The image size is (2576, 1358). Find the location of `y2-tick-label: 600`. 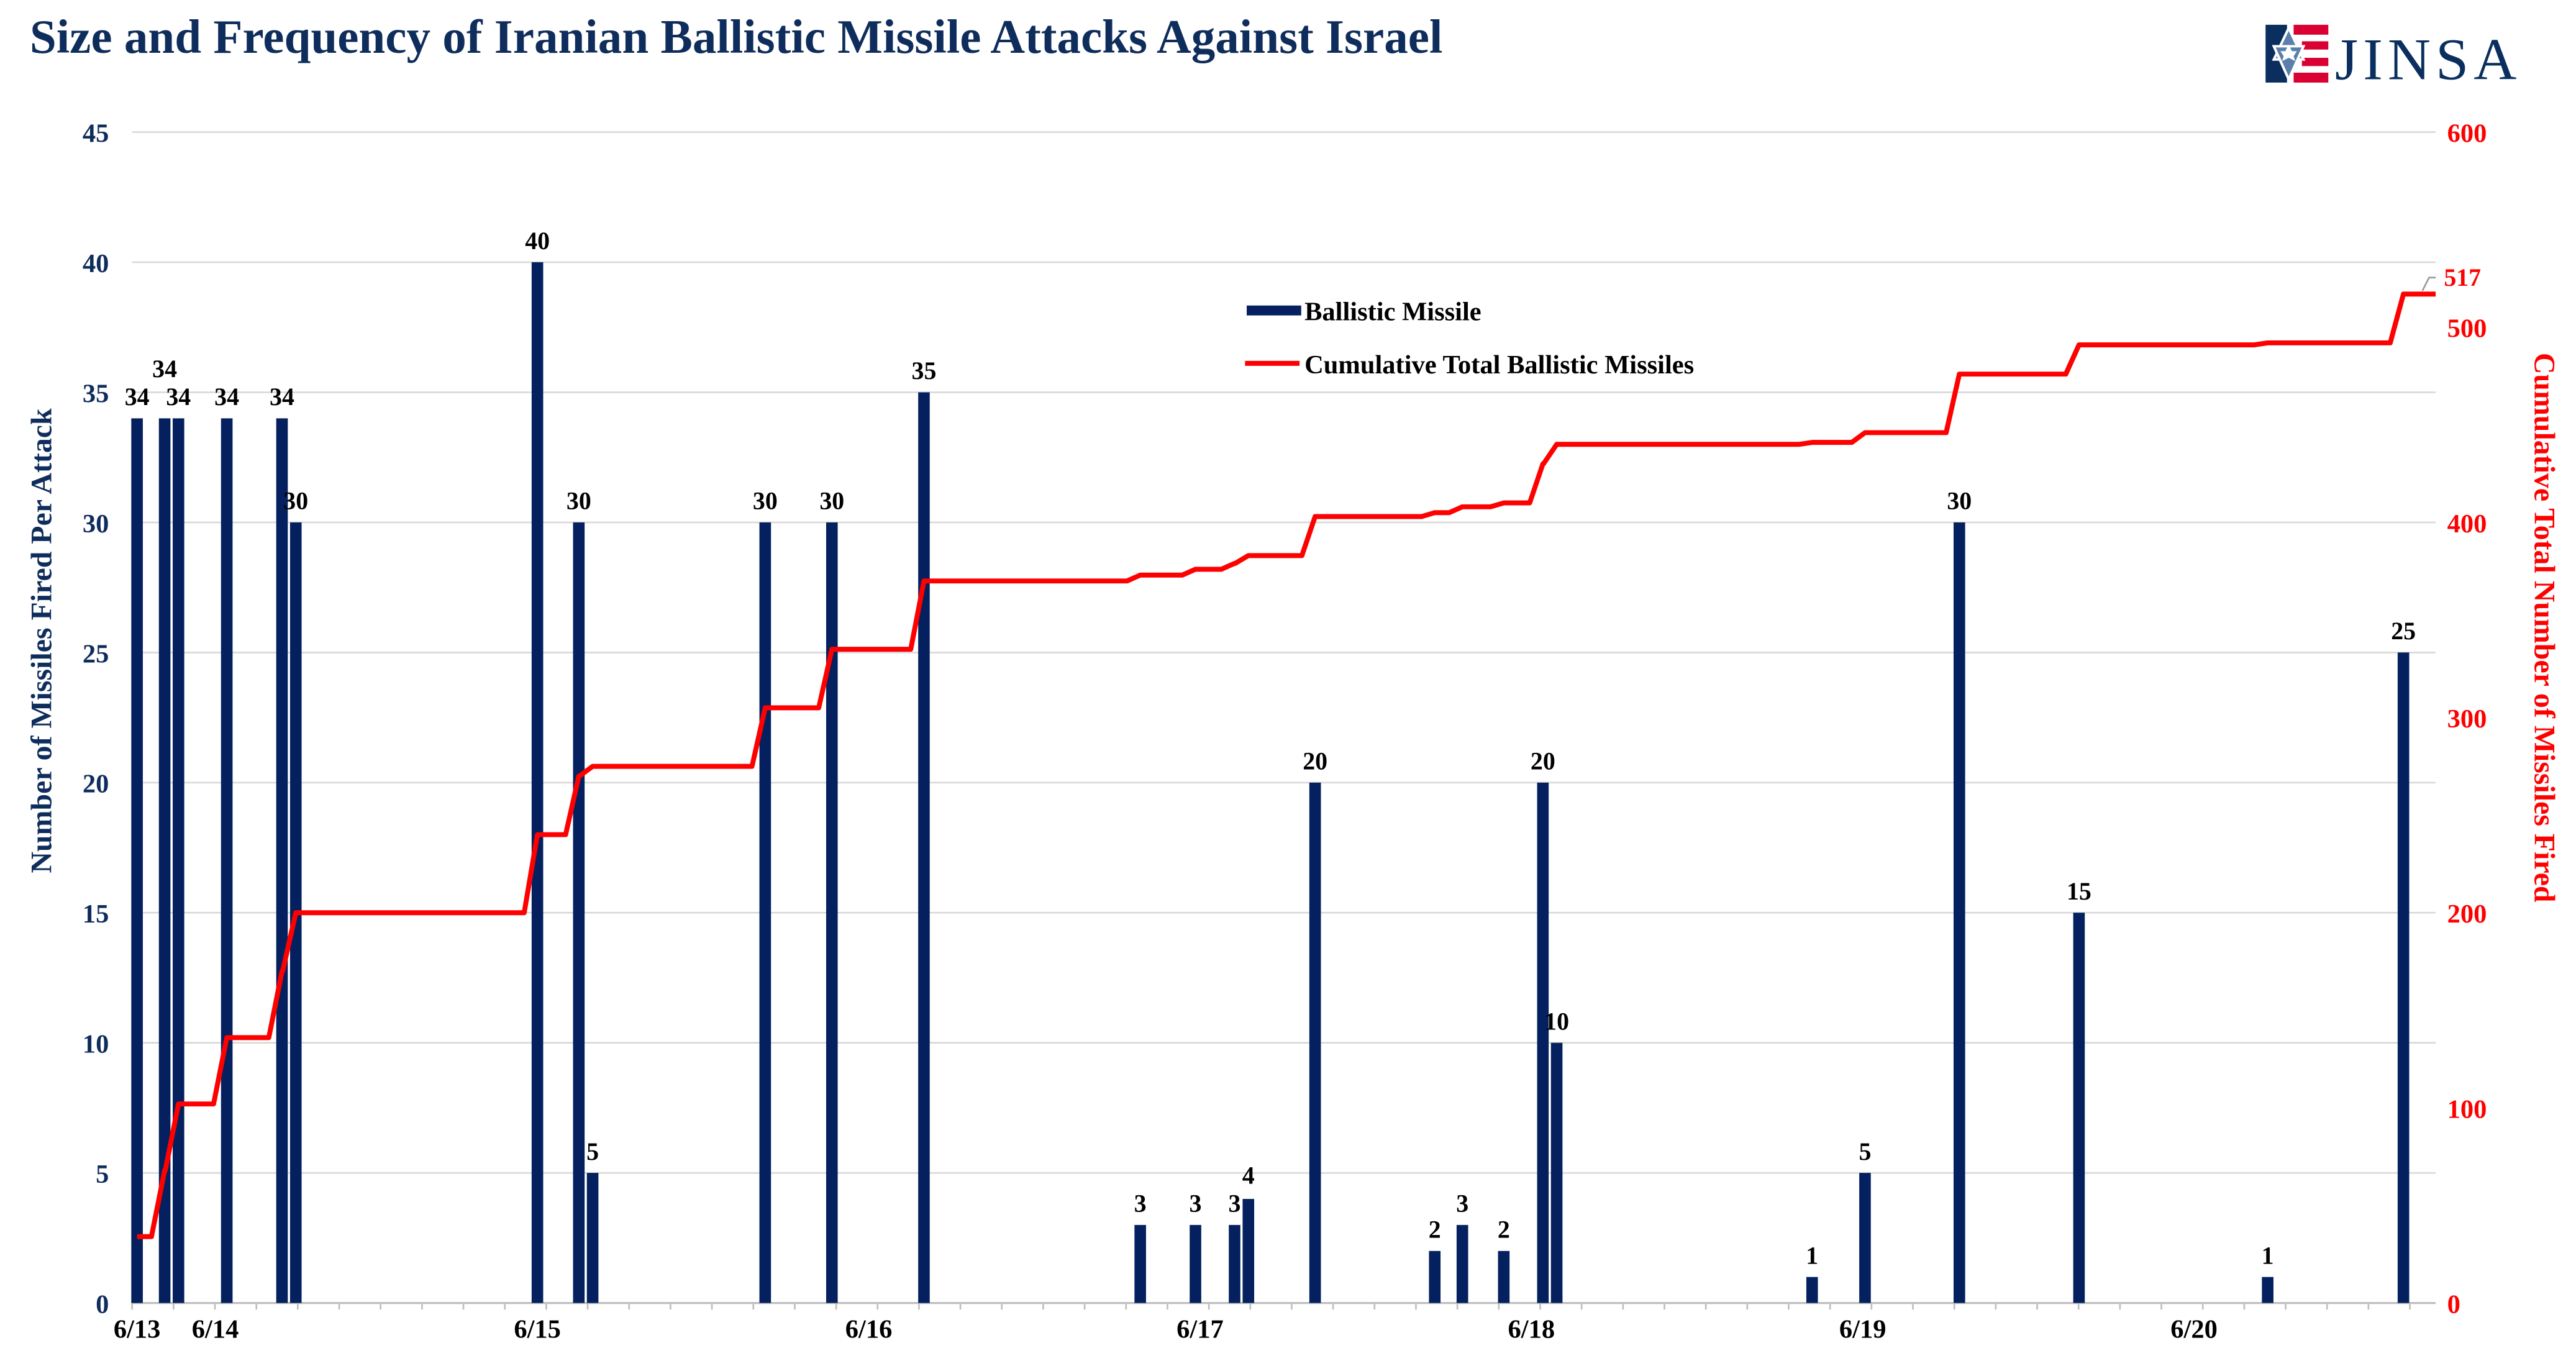

y2-tick-label: 600 is located at coordinates (2467, 134).